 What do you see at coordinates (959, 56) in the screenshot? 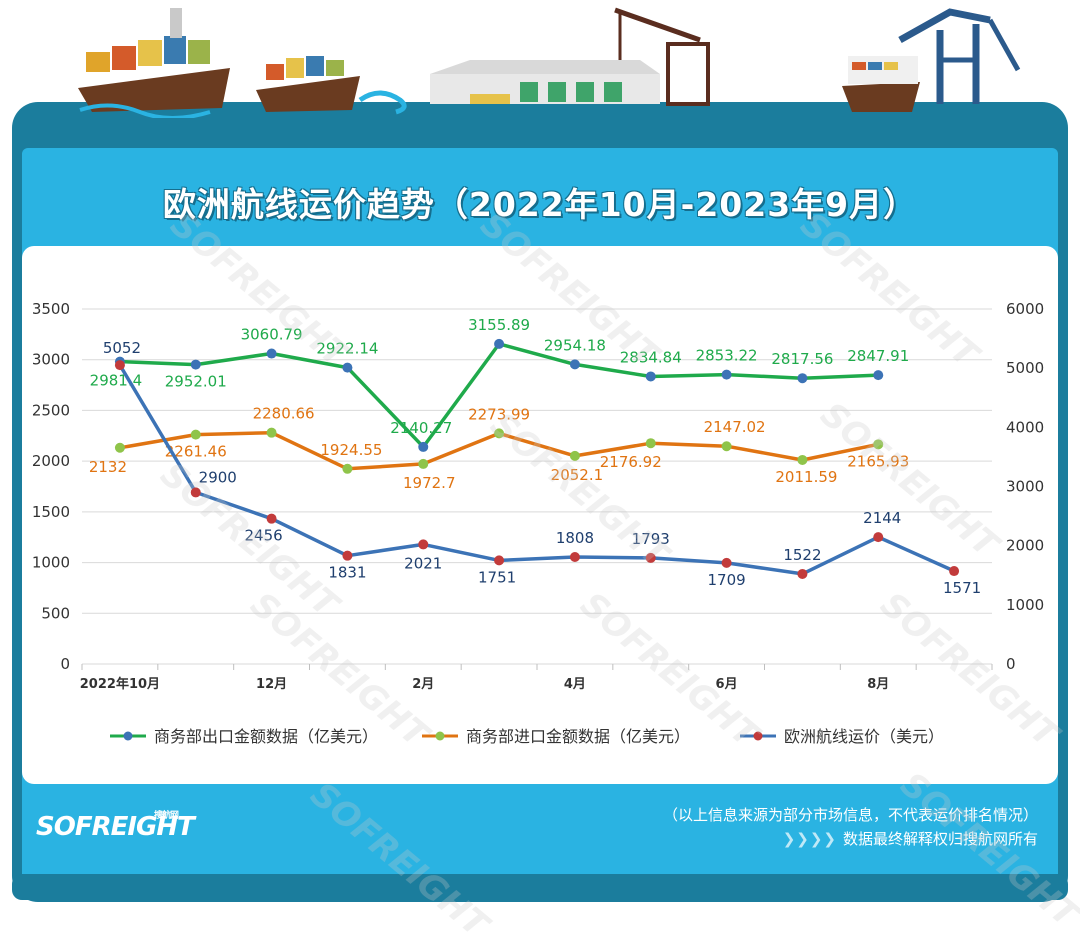
I see `port-crane-right` at bounding box center [959, 56].